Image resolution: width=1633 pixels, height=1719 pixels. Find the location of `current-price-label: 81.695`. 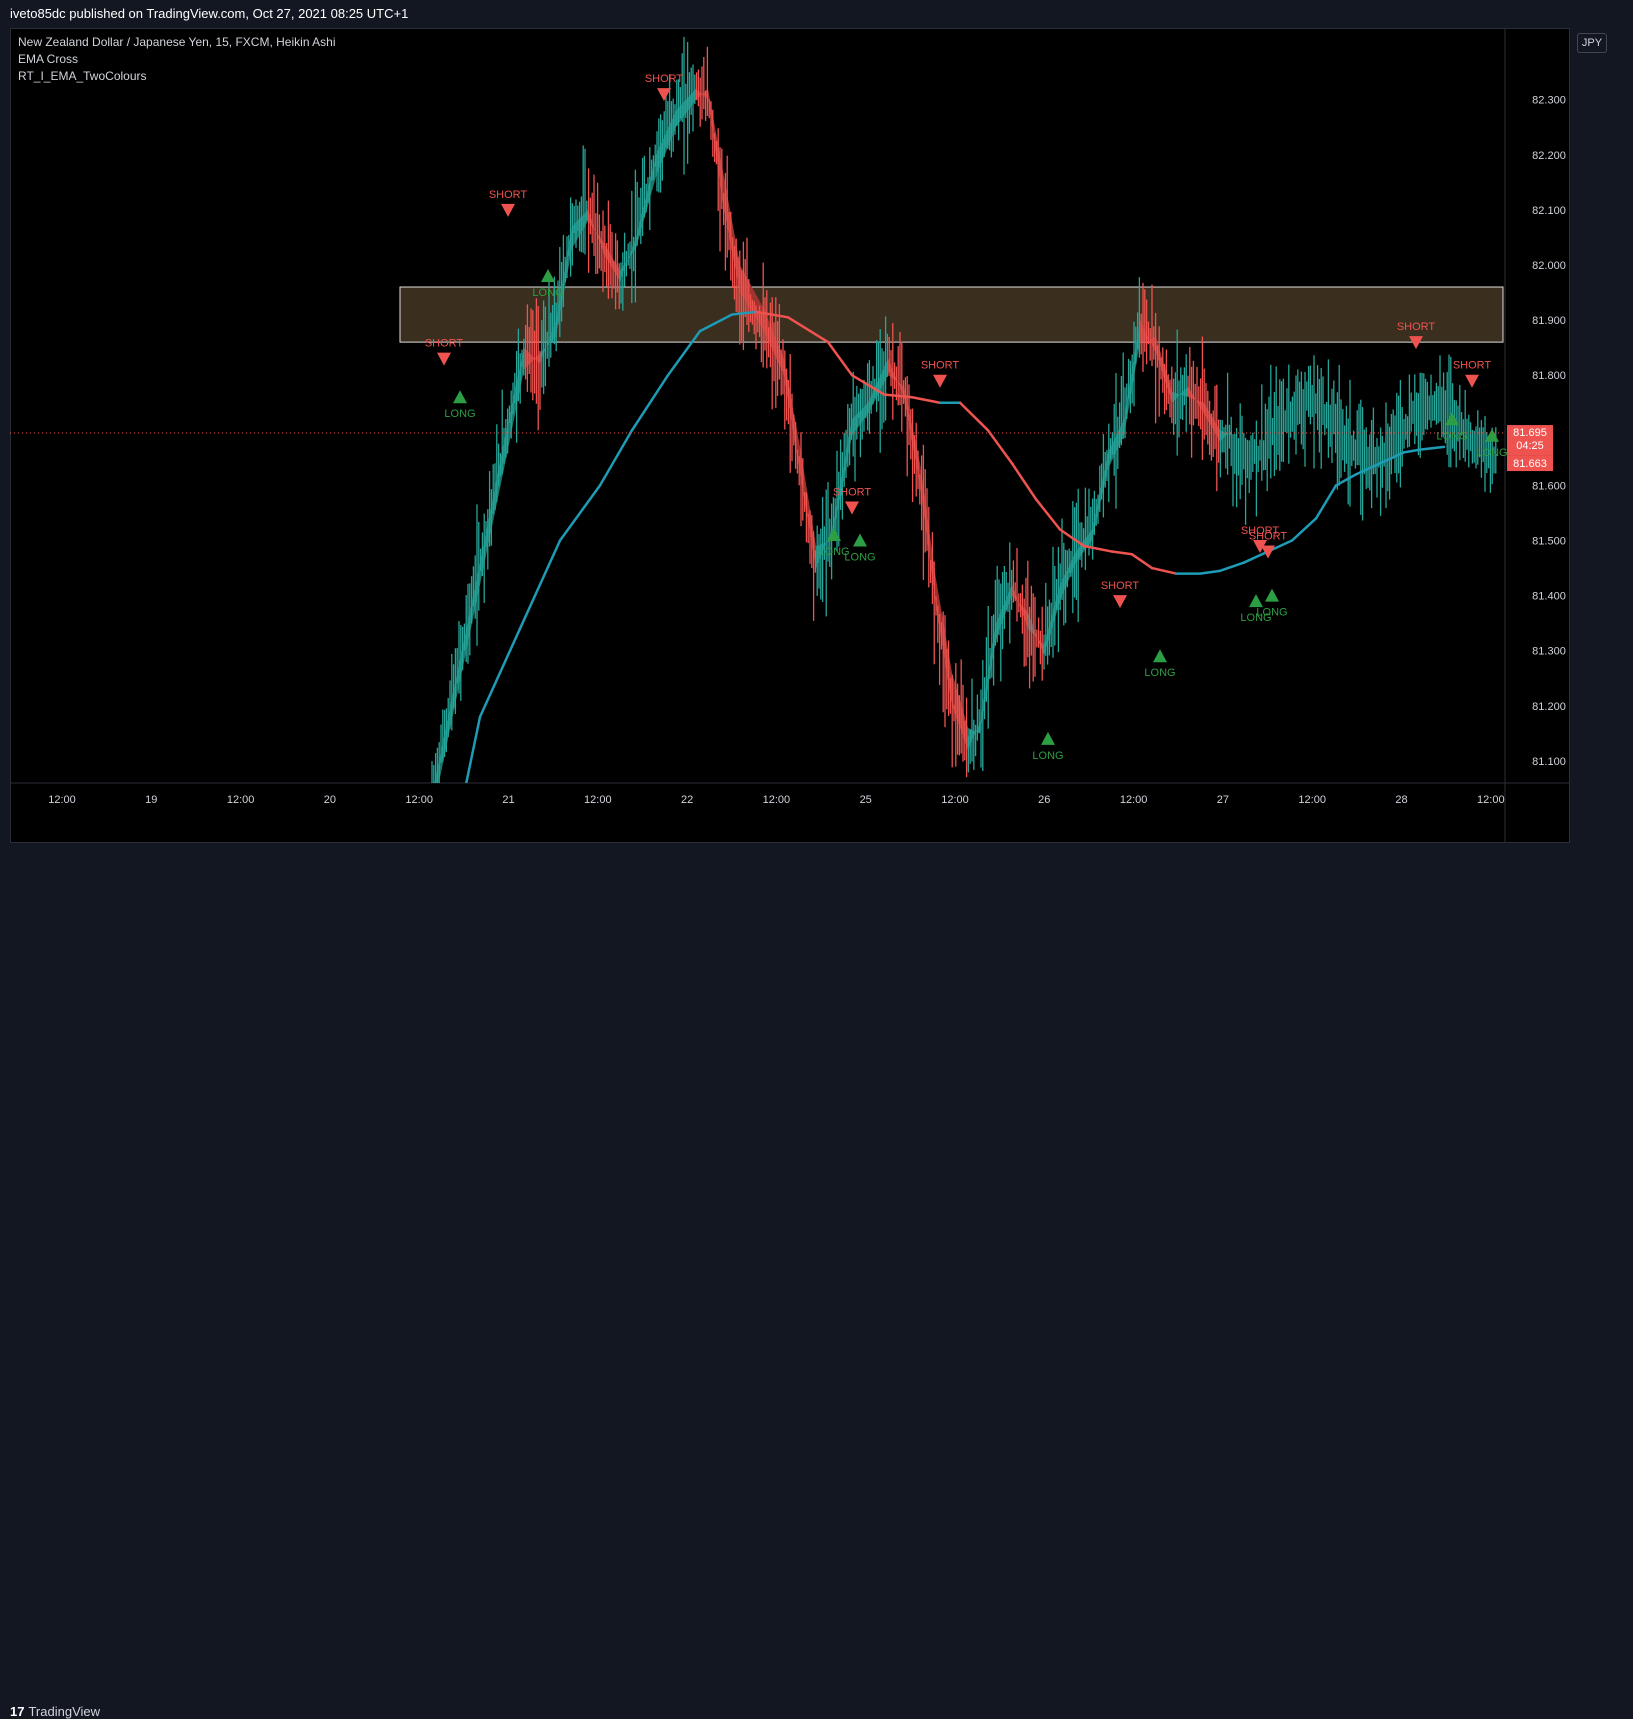

current-price-label: 81.695 is located at coordinates (1530, 433).